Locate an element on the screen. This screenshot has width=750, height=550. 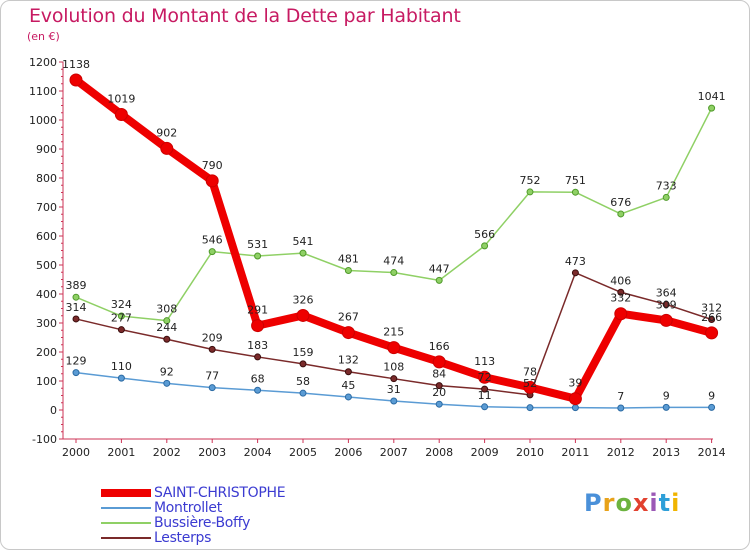
data-label: 84 is located at coordinates (439, 374).